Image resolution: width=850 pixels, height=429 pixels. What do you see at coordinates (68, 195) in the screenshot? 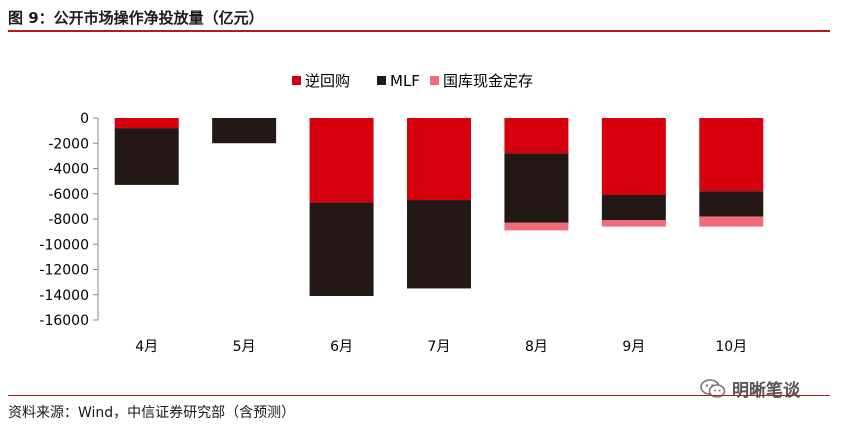
I see `y-tick-label: -6000` at bounding box center [68, 195].